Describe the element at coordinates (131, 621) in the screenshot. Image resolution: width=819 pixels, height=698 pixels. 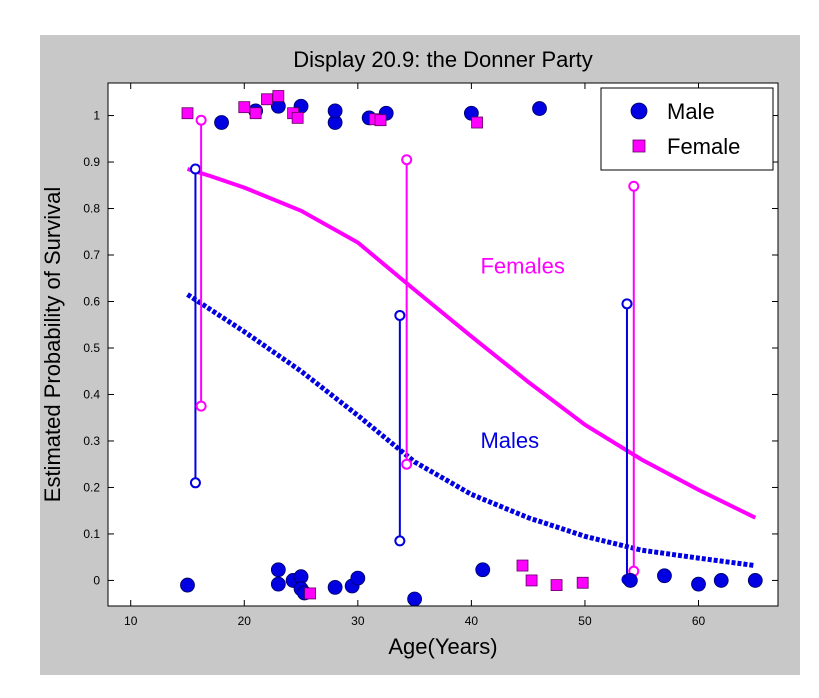
I see `x-tick-label: 10` at that location.